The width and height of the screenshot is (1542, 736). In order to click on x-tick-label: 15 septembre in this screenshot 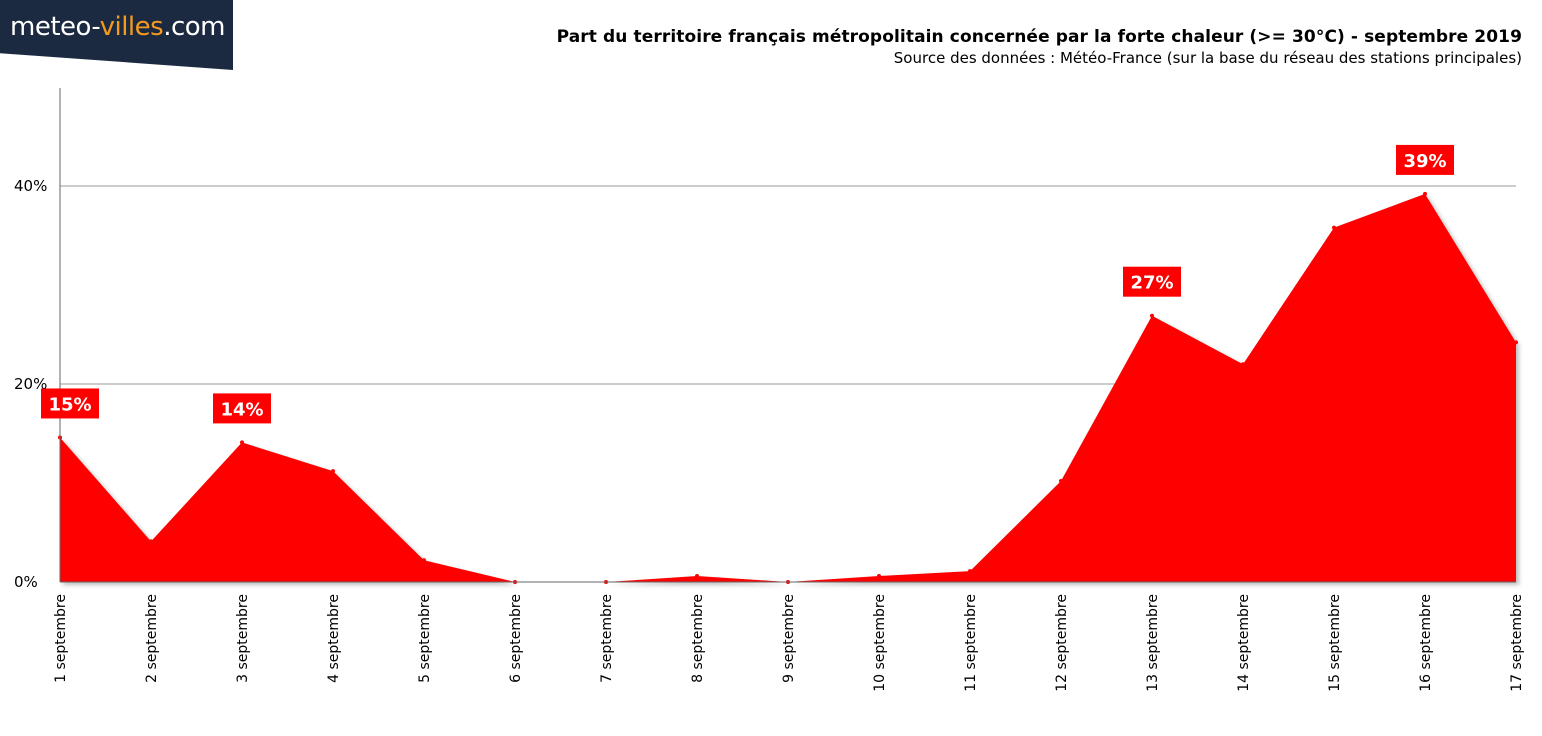, I will do `click(1335, 643)`.